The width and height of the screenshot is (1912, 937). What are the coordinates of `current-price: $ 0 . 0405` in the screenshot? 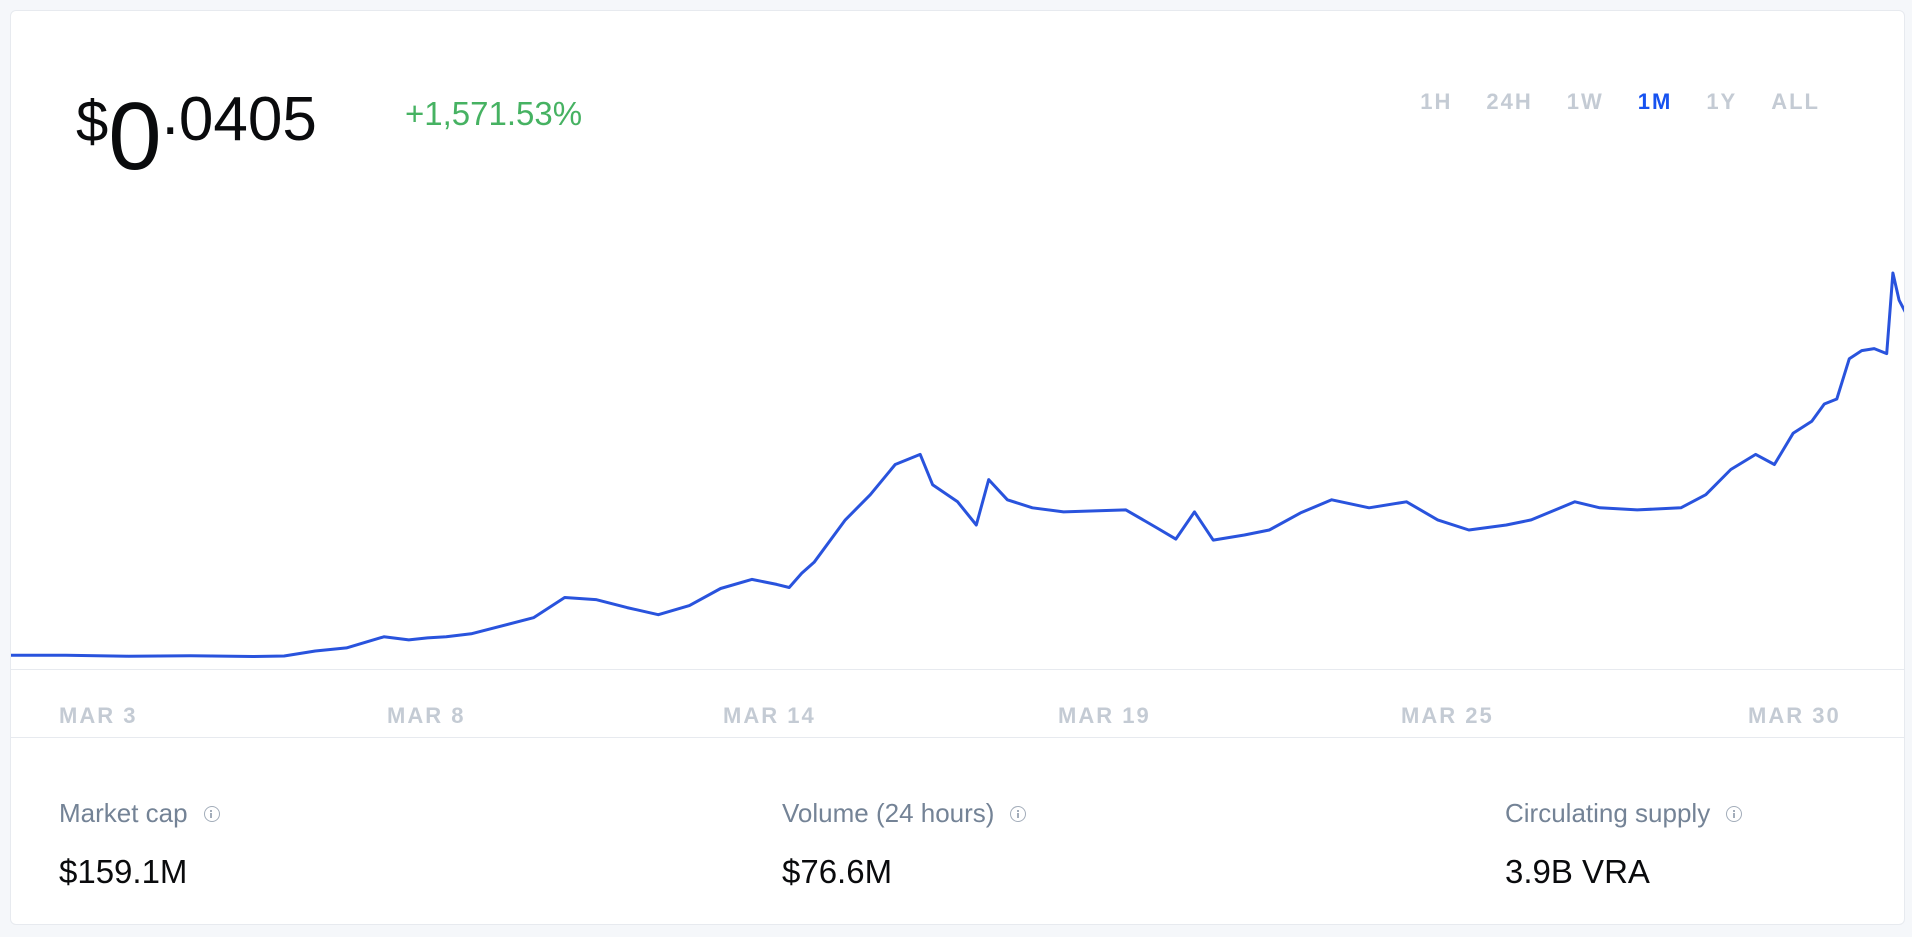 It's located at (196, 131).